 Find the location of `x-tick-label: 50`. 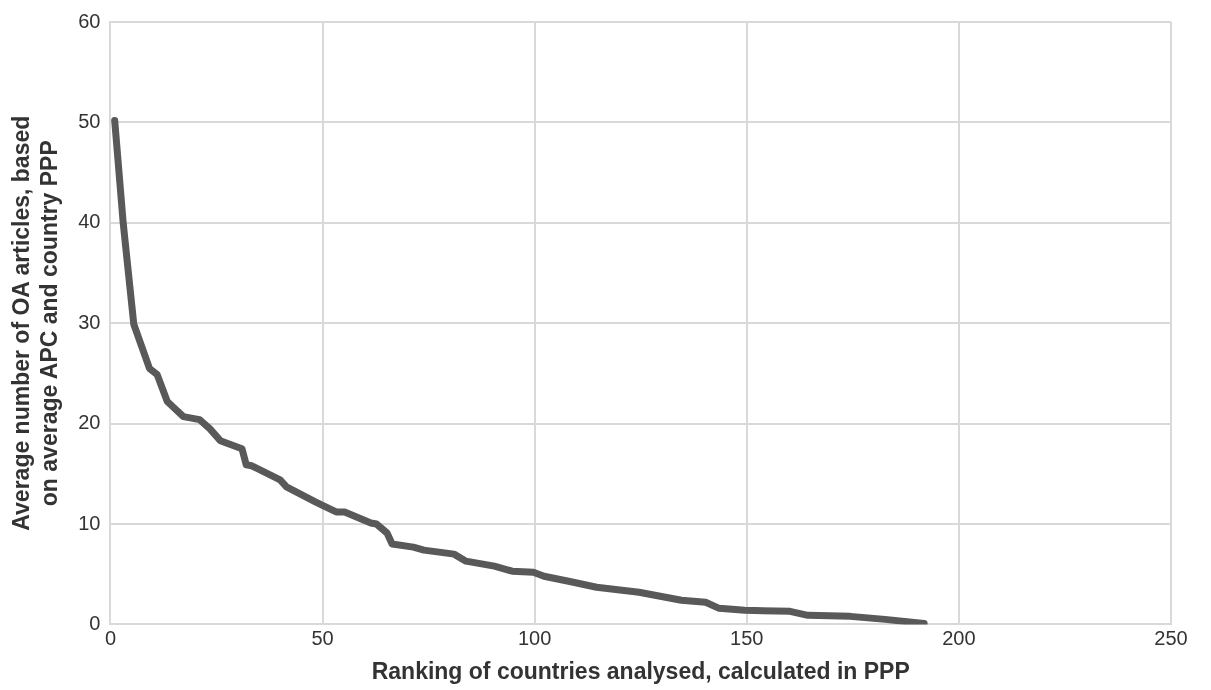

x-tick-label: 50 is located at coordinates (322, 637).